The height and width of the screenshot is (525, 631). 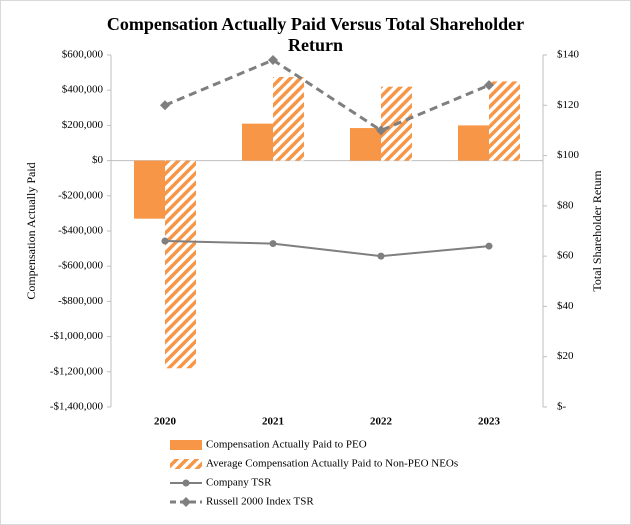 I want to click on legend-label: Company TSR, so click(x=239, y=483).